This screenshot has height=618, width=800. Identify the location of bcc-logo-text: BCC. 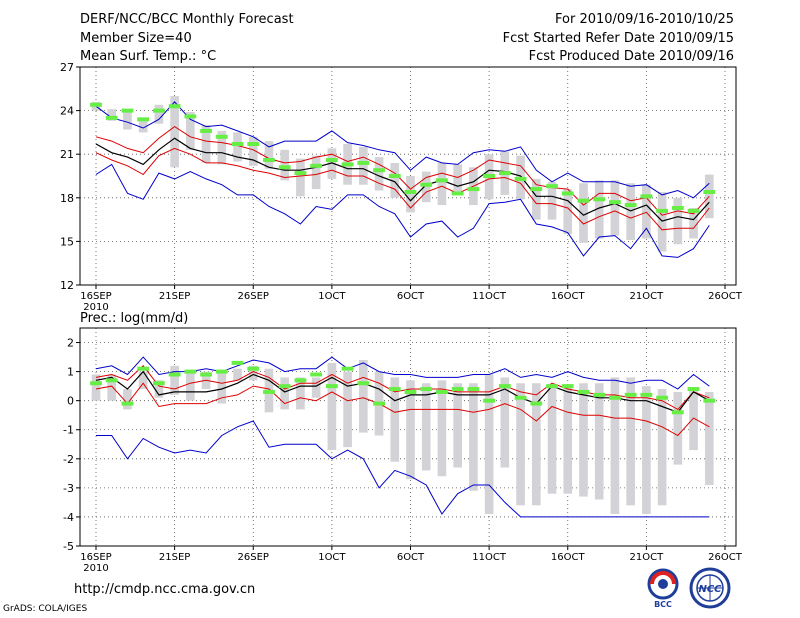
(663, 604).